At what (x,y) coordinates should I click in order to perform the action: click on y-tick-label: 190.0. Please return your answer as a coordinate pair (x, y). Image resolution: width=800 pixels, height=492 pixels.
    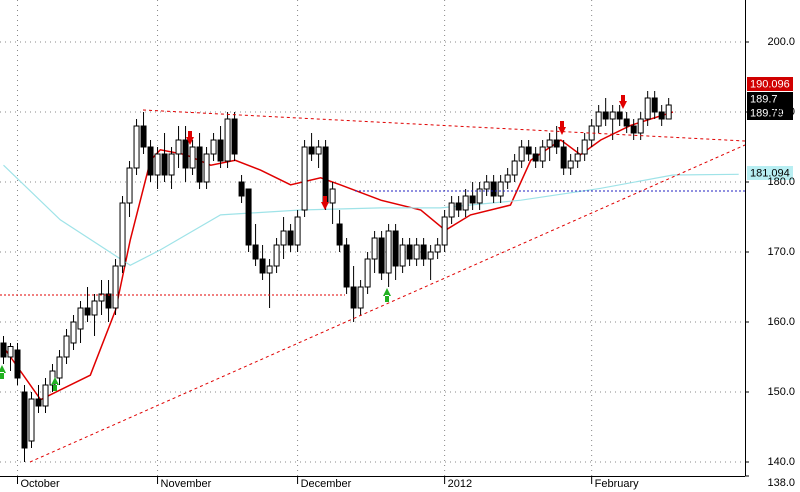
    Looking at the image, I should click on (781, 112).